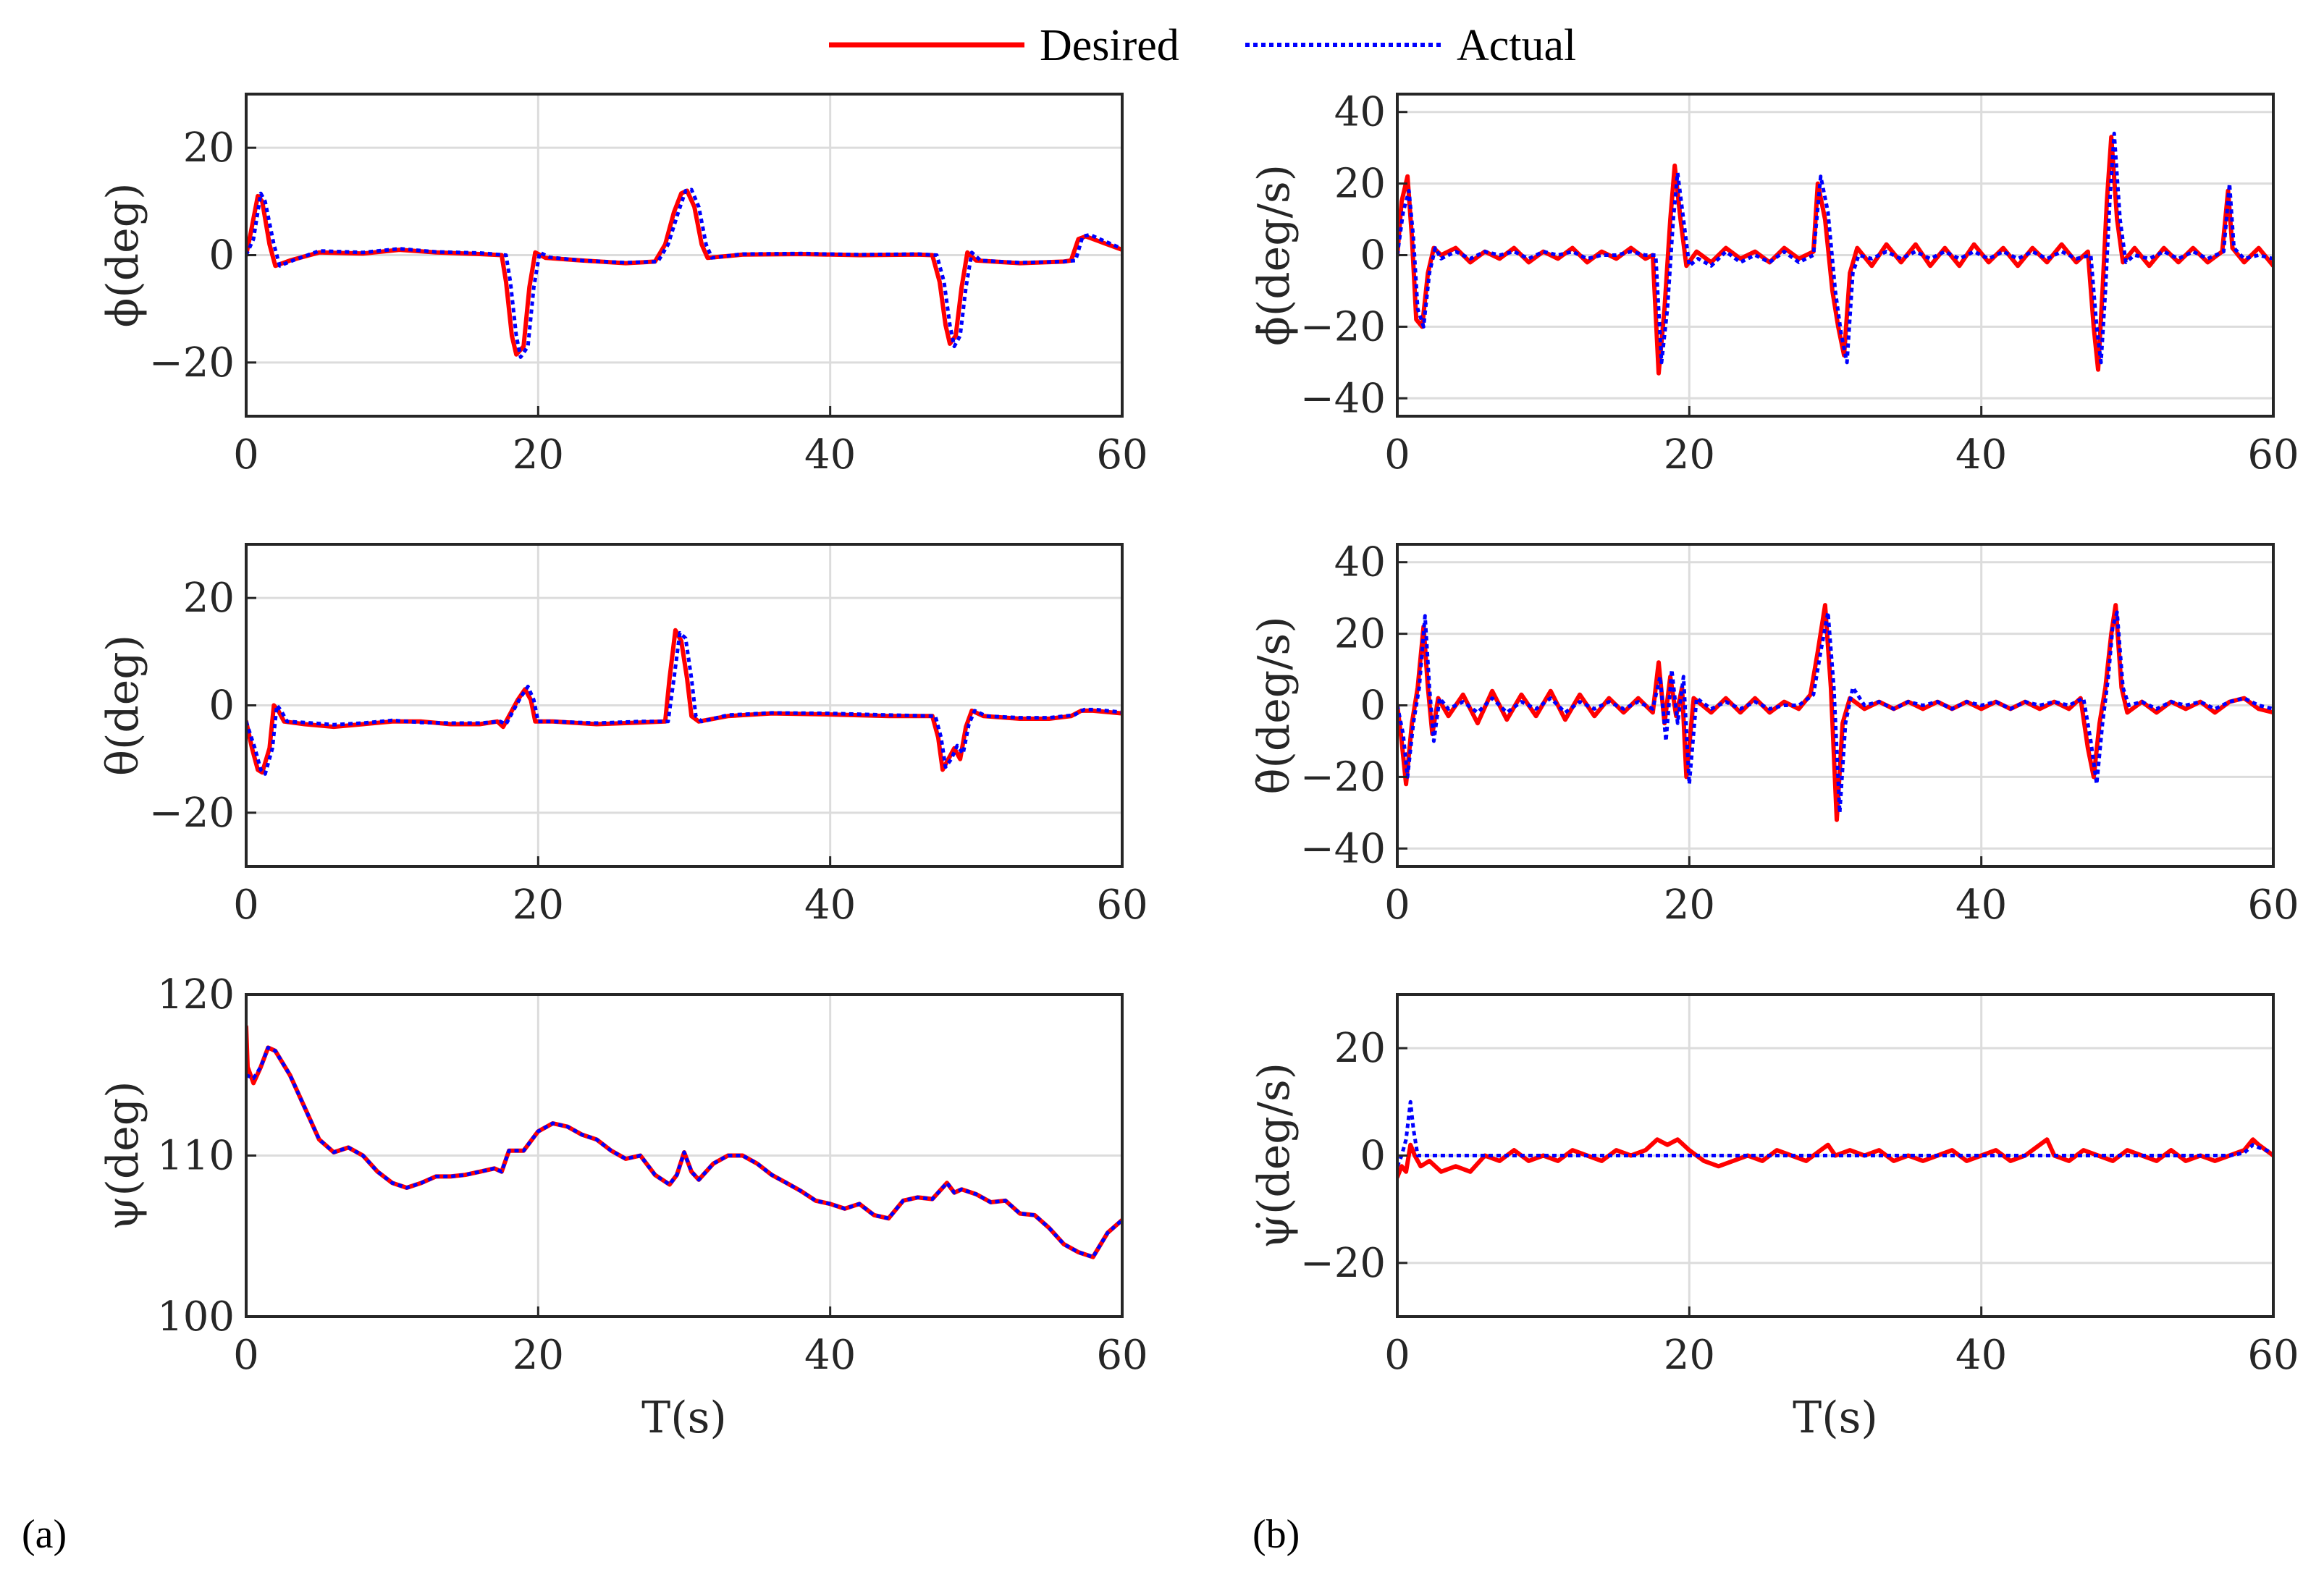  What do you see at coordinates (1360, 634) in the screenshot?
I see `y-tick-label-thetadot-3: 20` at bounding box center [1360, 634].